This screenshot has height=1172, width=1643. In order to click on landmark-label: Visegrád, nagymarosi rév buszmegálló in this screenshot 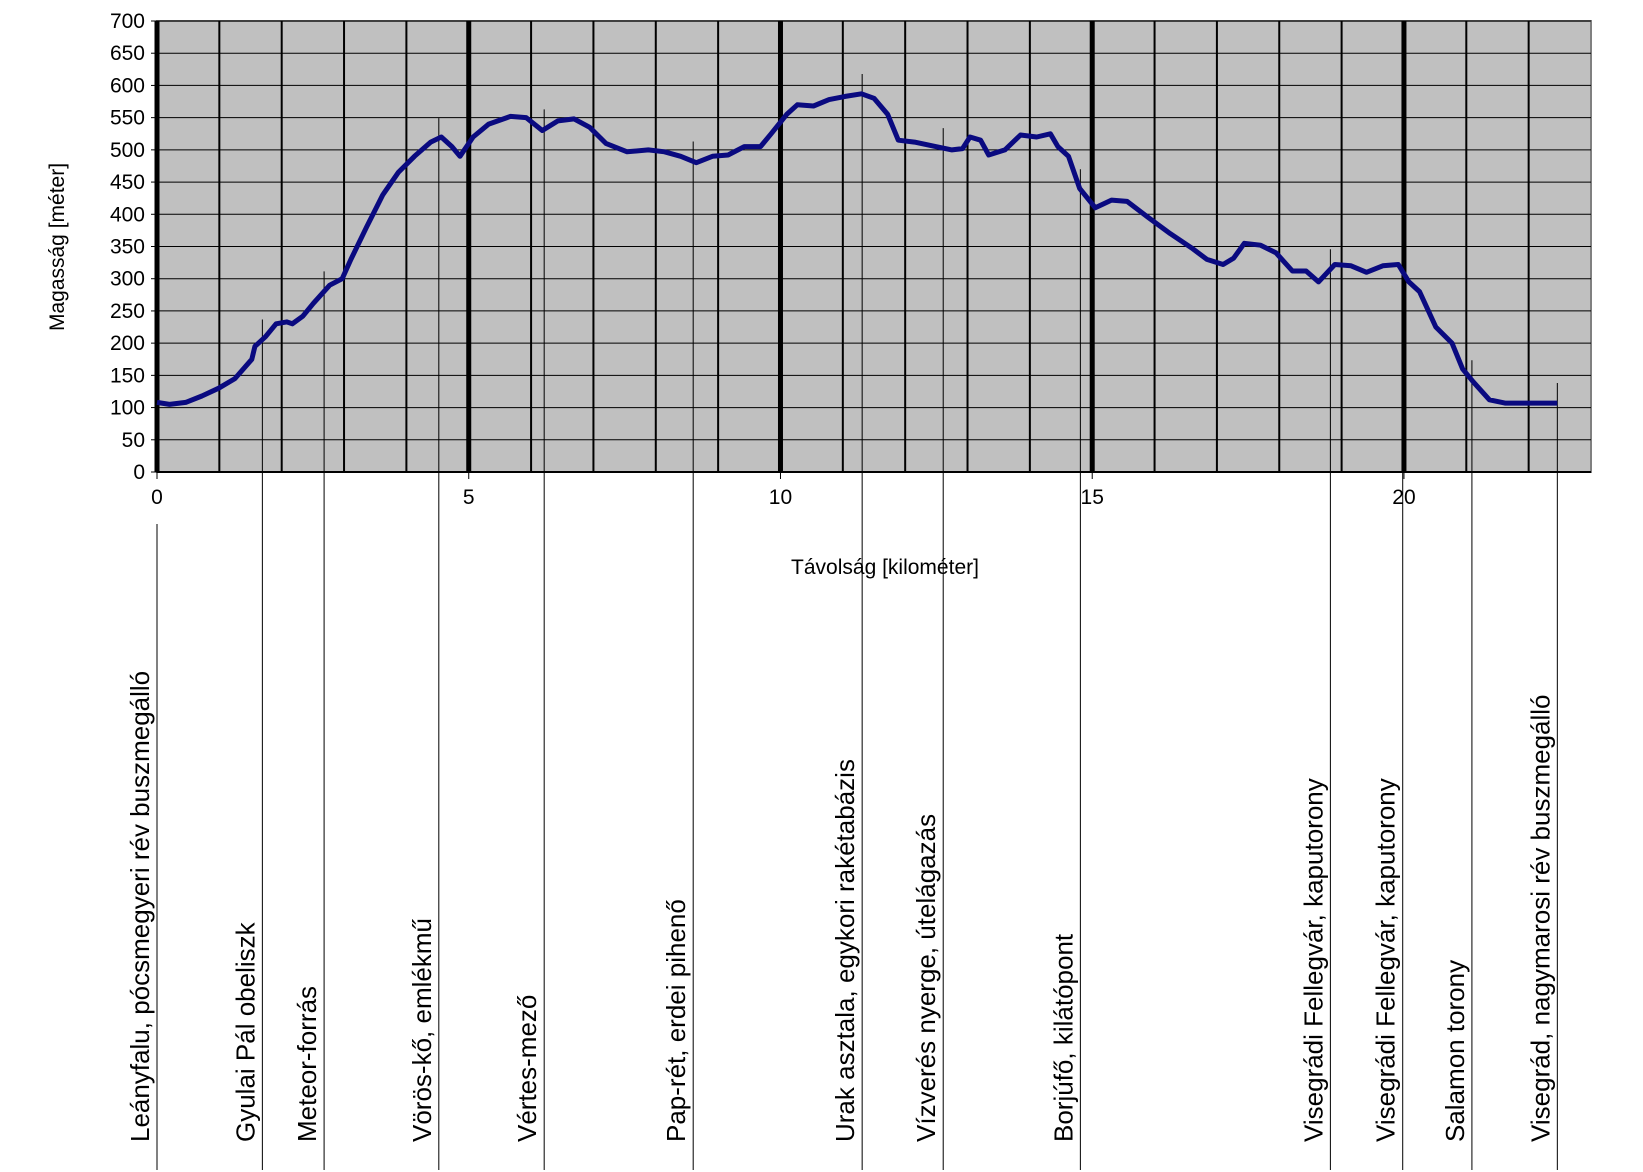, I will do `click(1540, 918)`.